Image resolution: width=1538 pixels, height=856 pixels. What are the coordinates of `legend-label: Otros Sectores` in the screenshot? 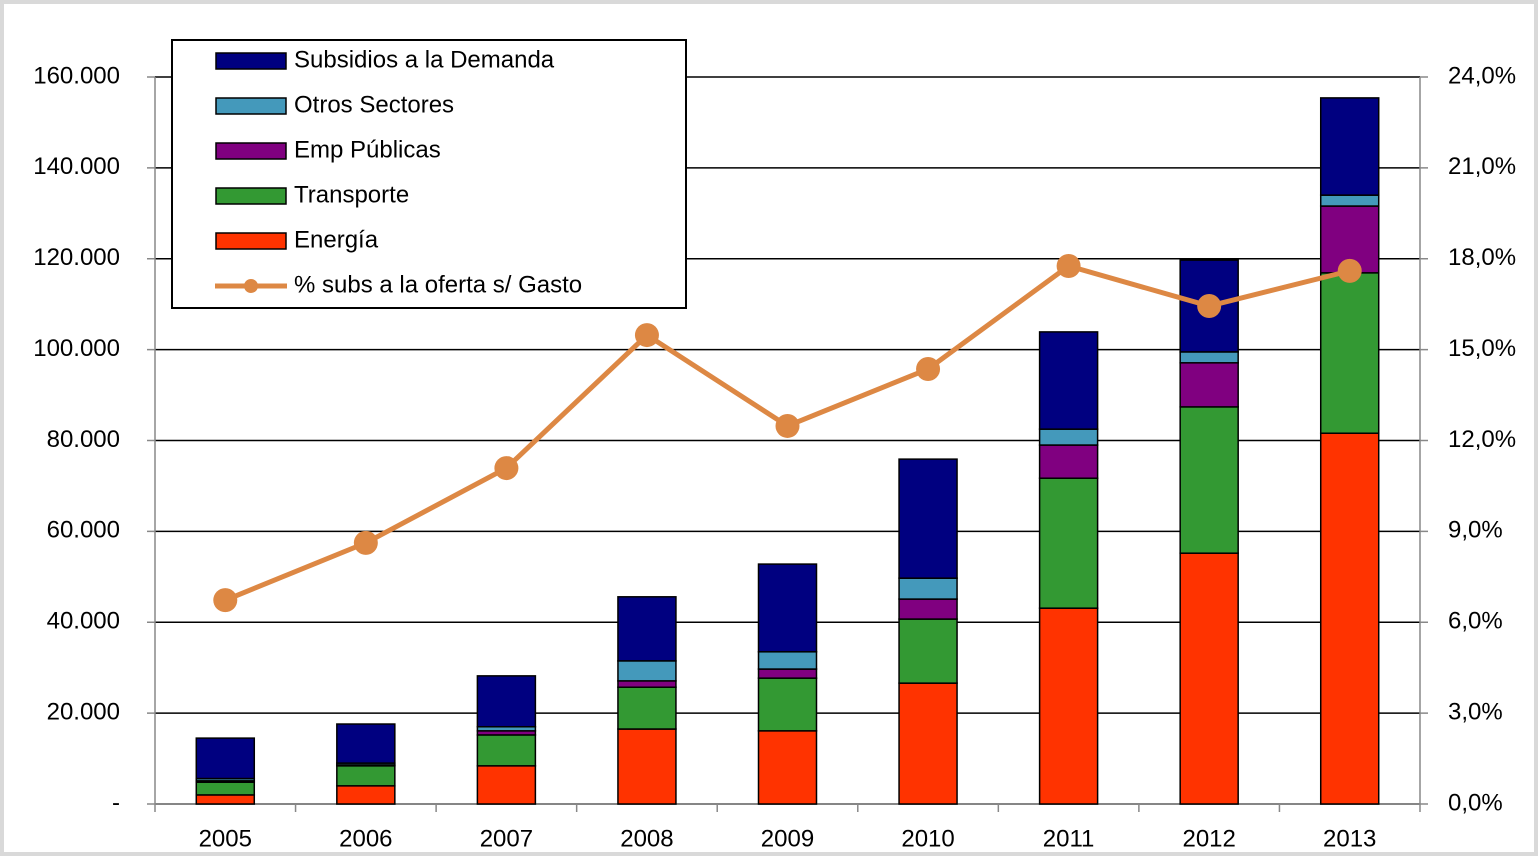 It's located at (374, 104).